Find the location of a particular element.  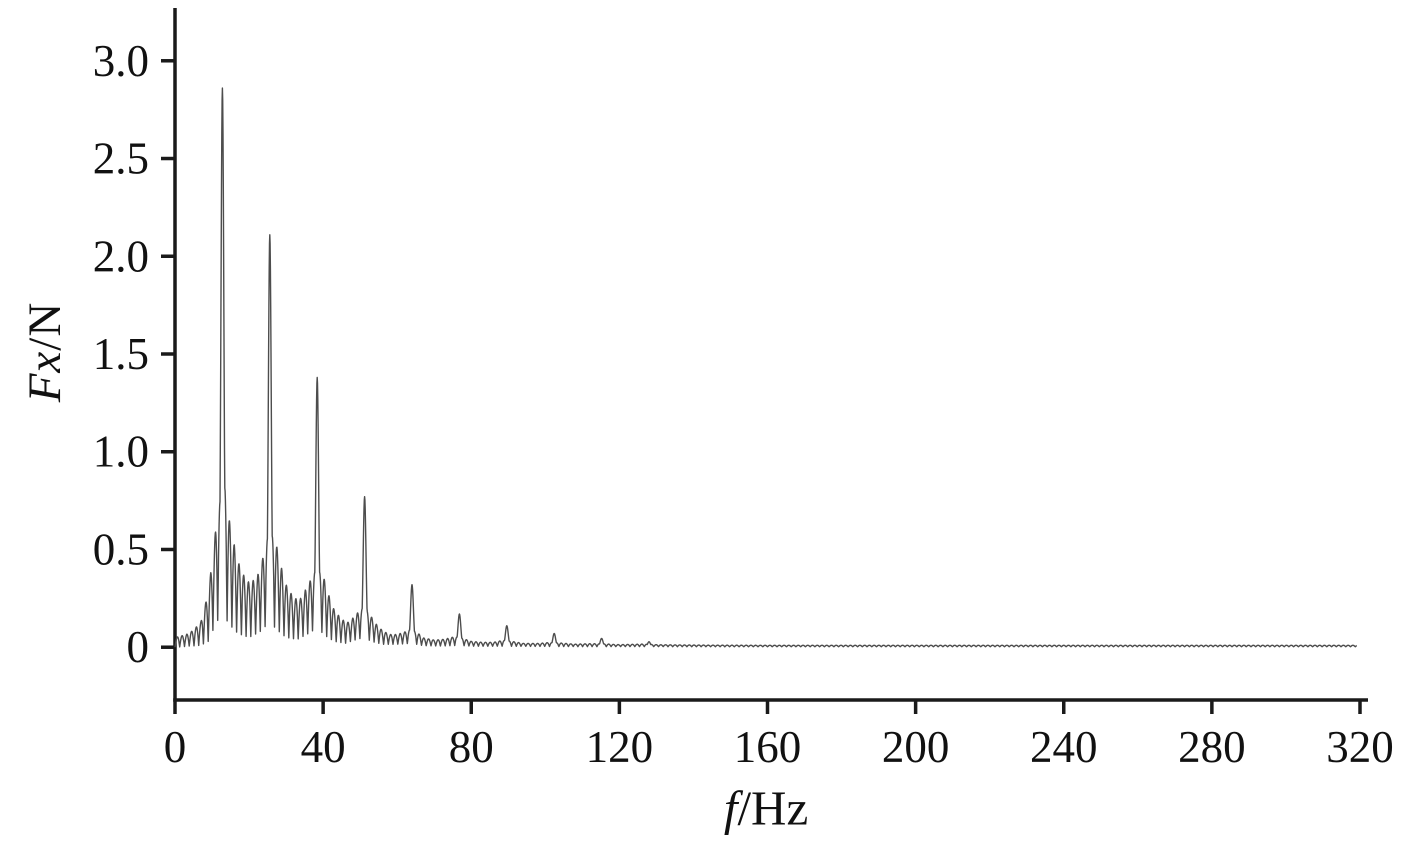

x-tick-label: 0 is located at coordinates (175, 747).